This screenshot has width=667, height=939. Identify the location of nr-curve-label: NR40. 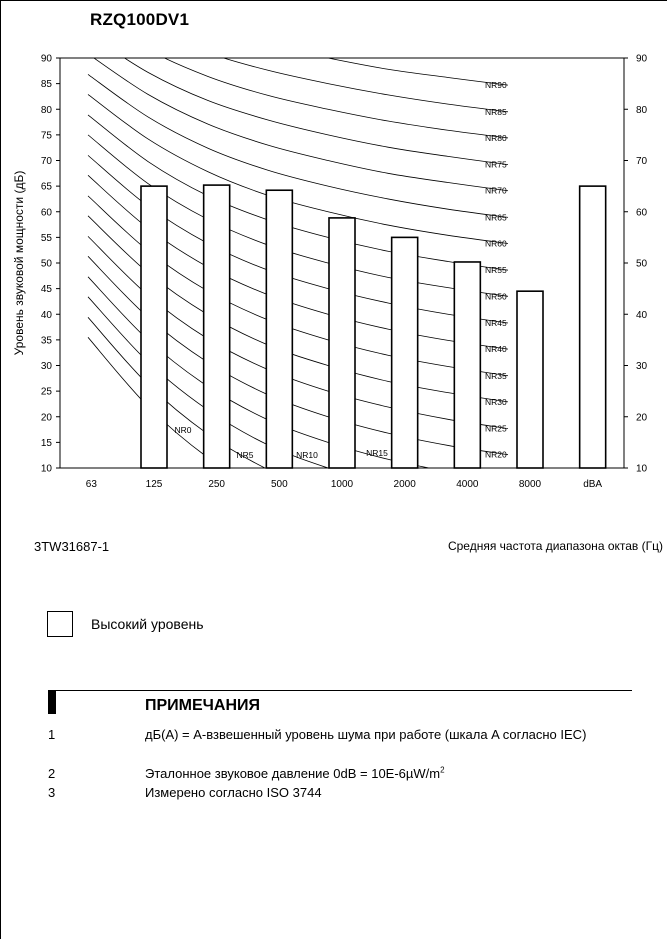
(496, 349).